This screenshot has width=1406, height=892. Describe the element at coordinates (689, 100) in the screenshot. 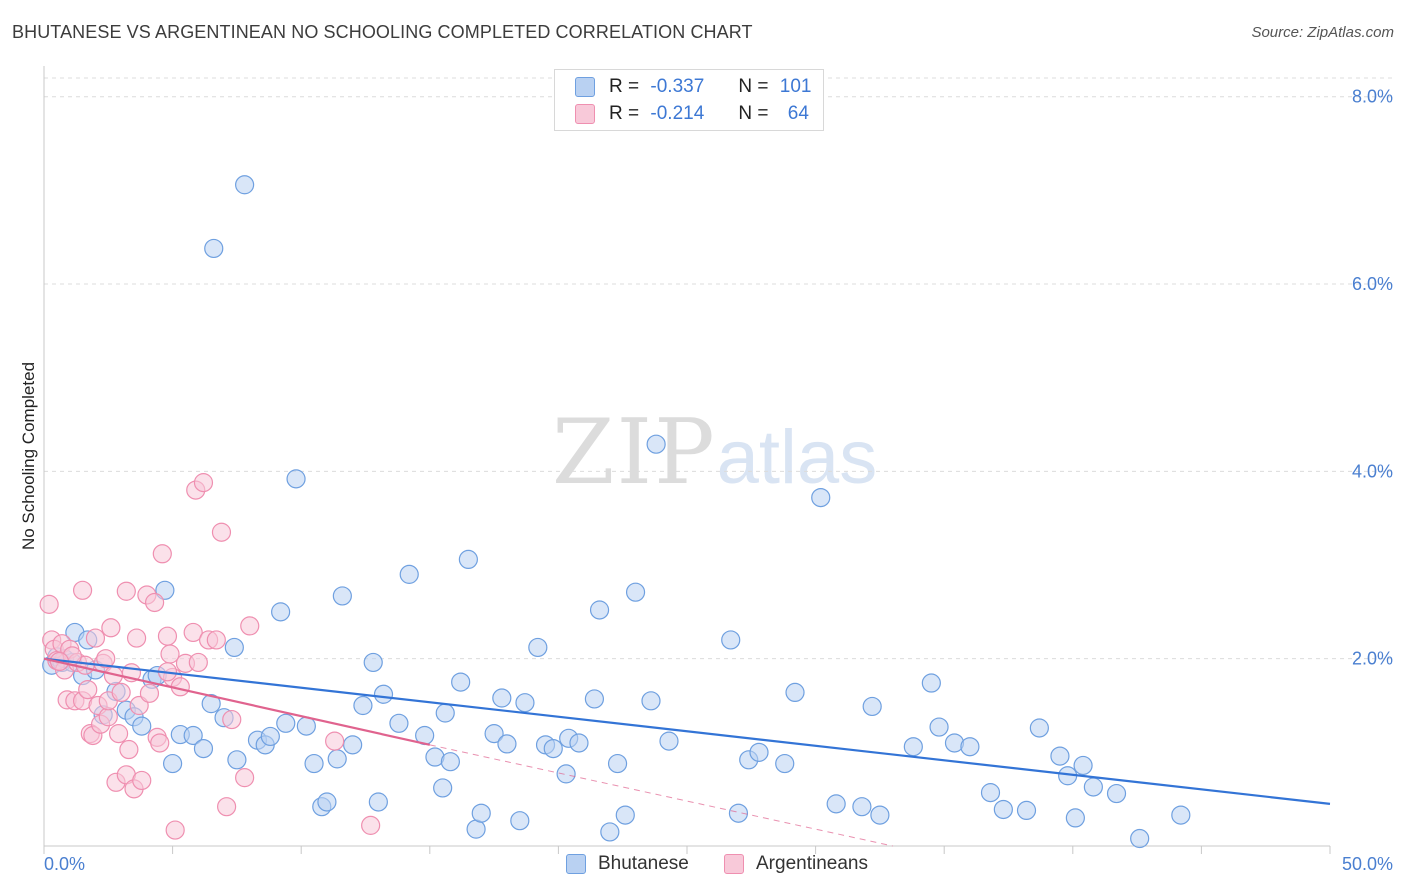

I see `stats-legend: R = -0.337 N = 101 R = -0.214 N = 64` at that location.